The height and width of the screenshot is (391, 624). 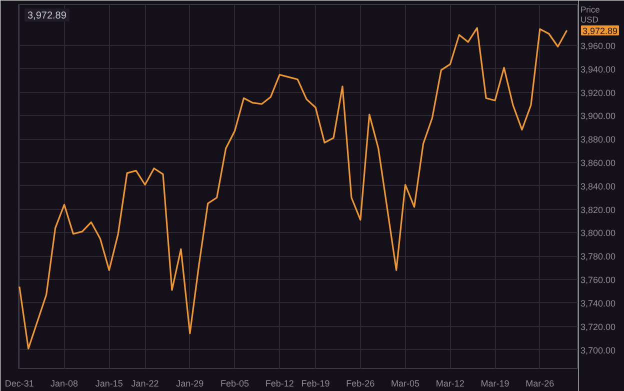 I want to click on y-tick-label: 3,760.00, so click(x=598, y=280).